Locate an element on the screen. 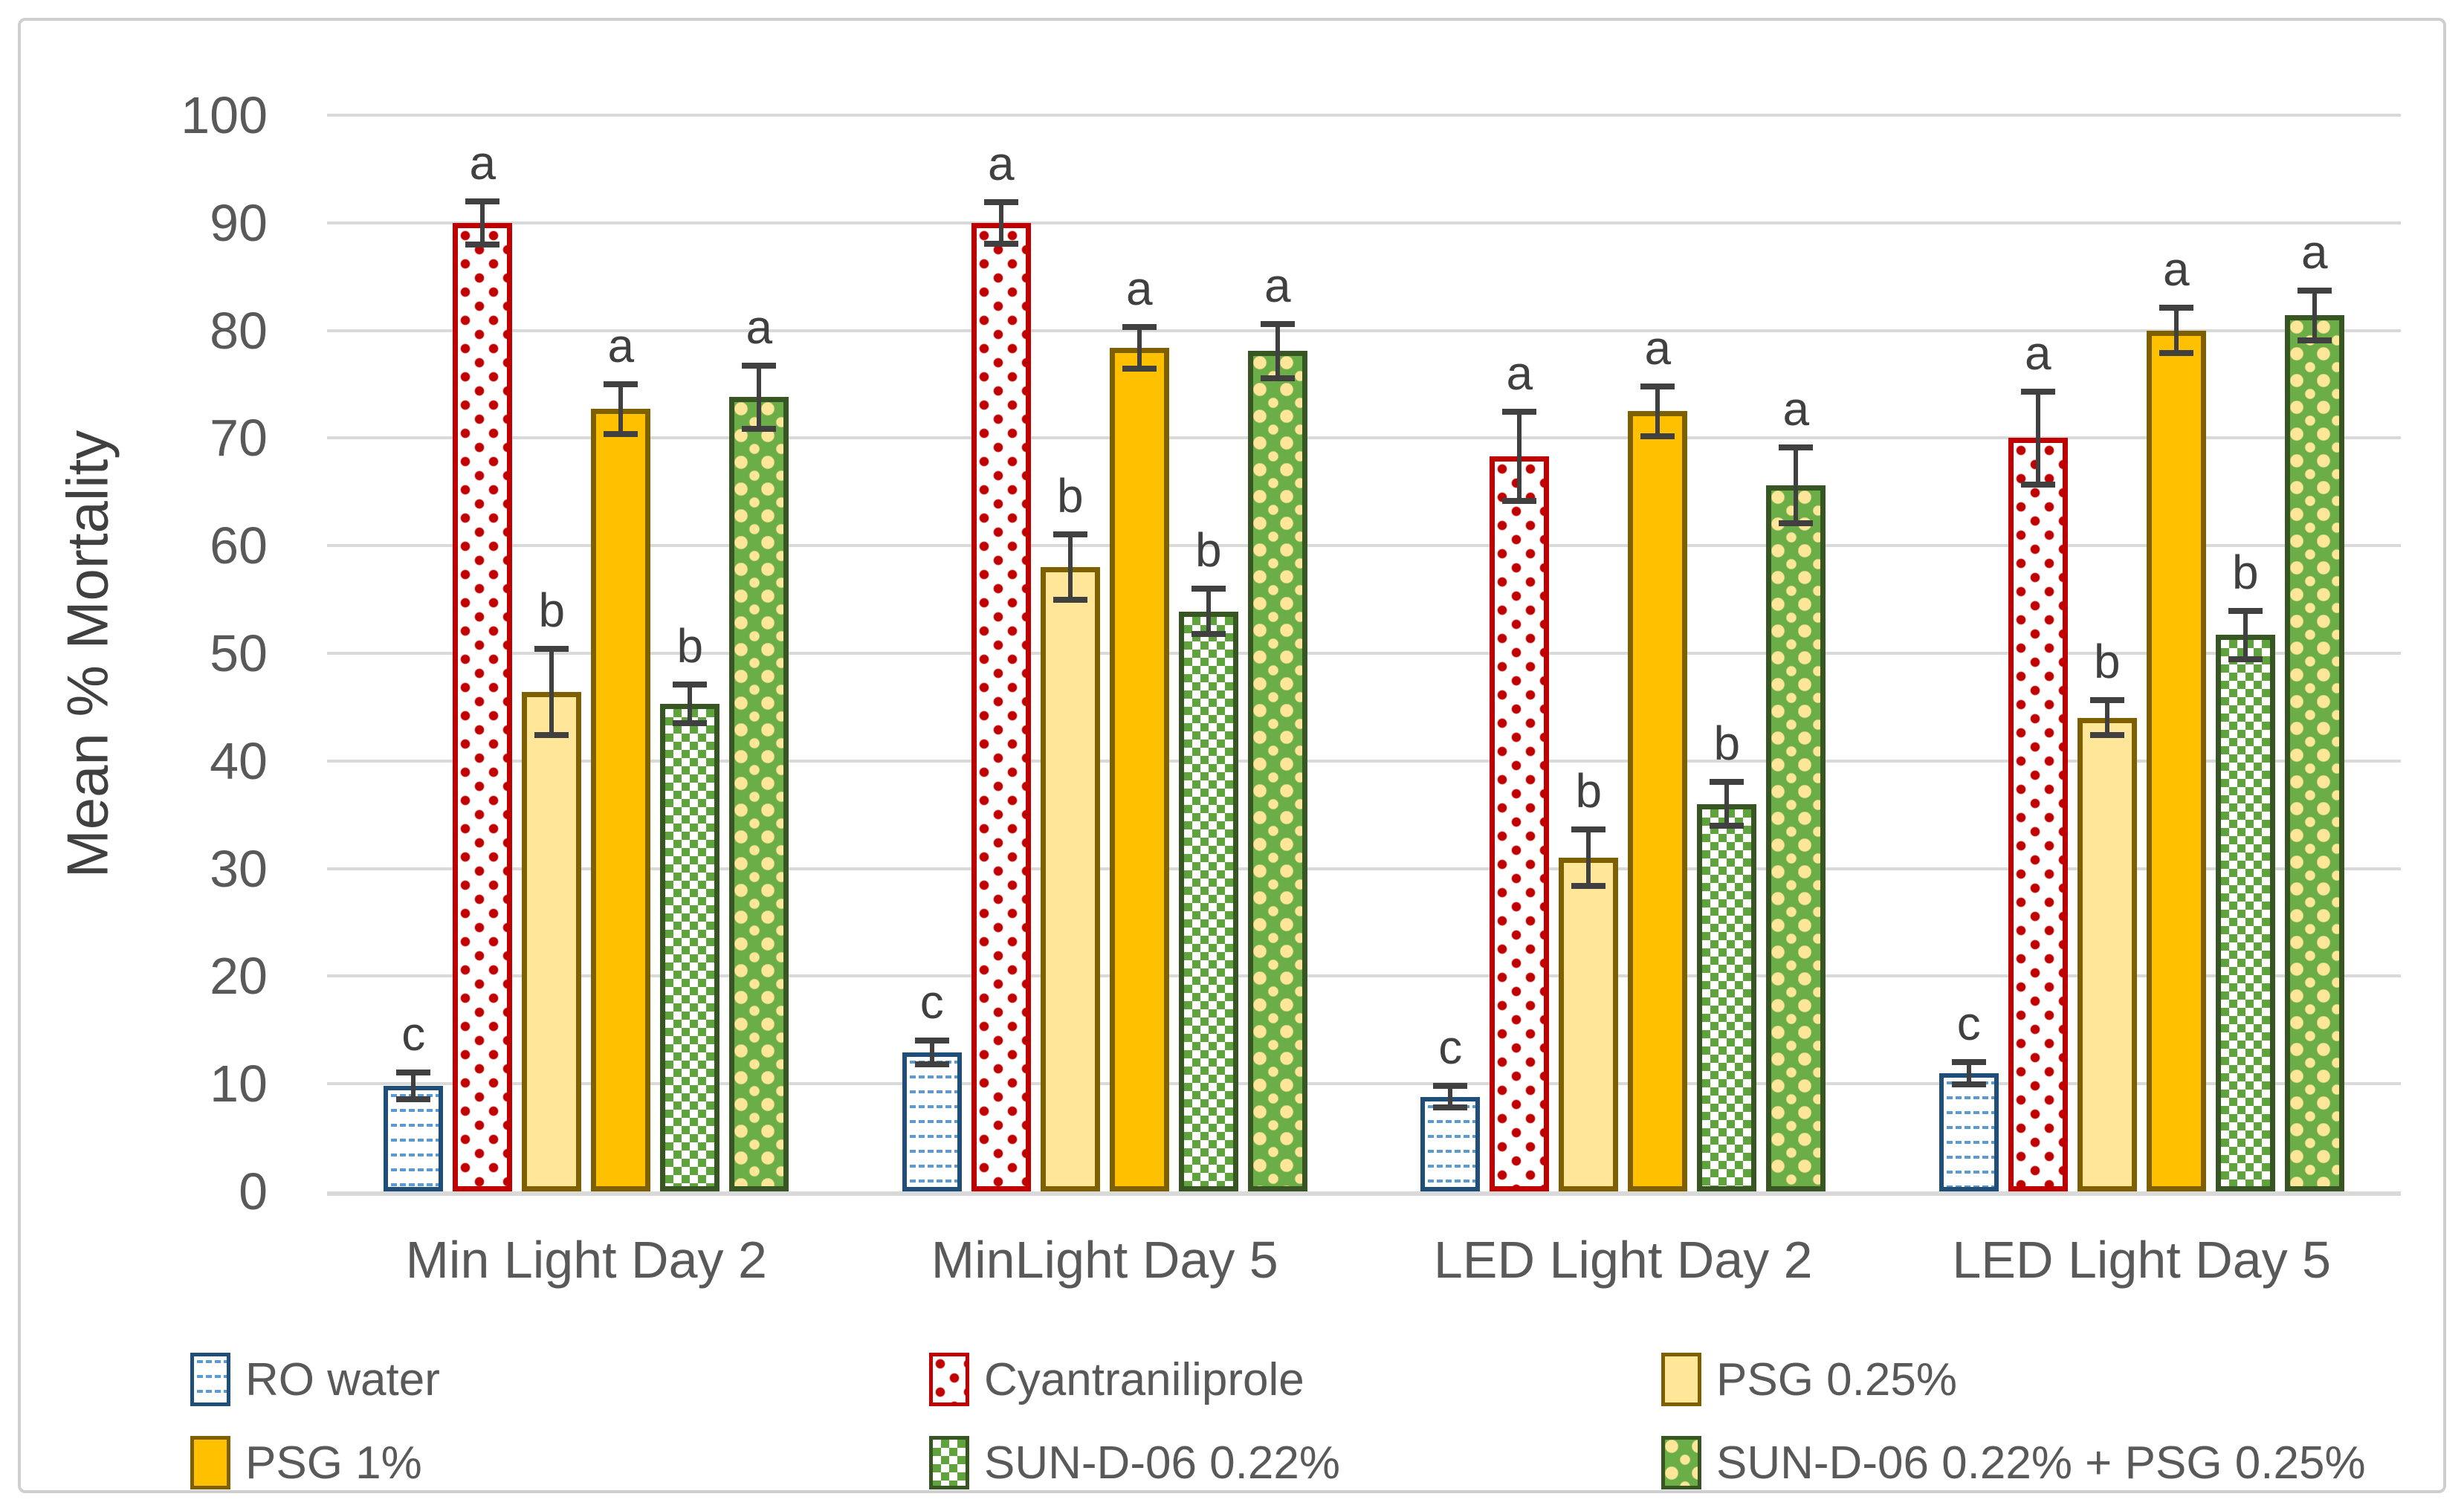  y-tick-label-20: 20 is located at coordinates (239, 977).